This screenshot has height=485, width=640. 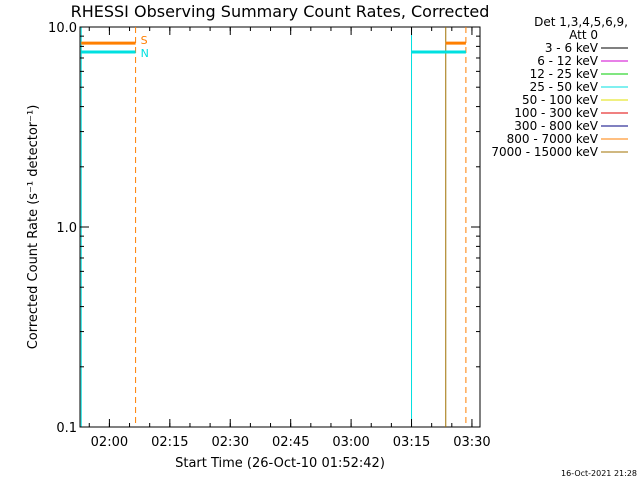 I want to click on flag-bars: SN, so click(x=273, y=47).